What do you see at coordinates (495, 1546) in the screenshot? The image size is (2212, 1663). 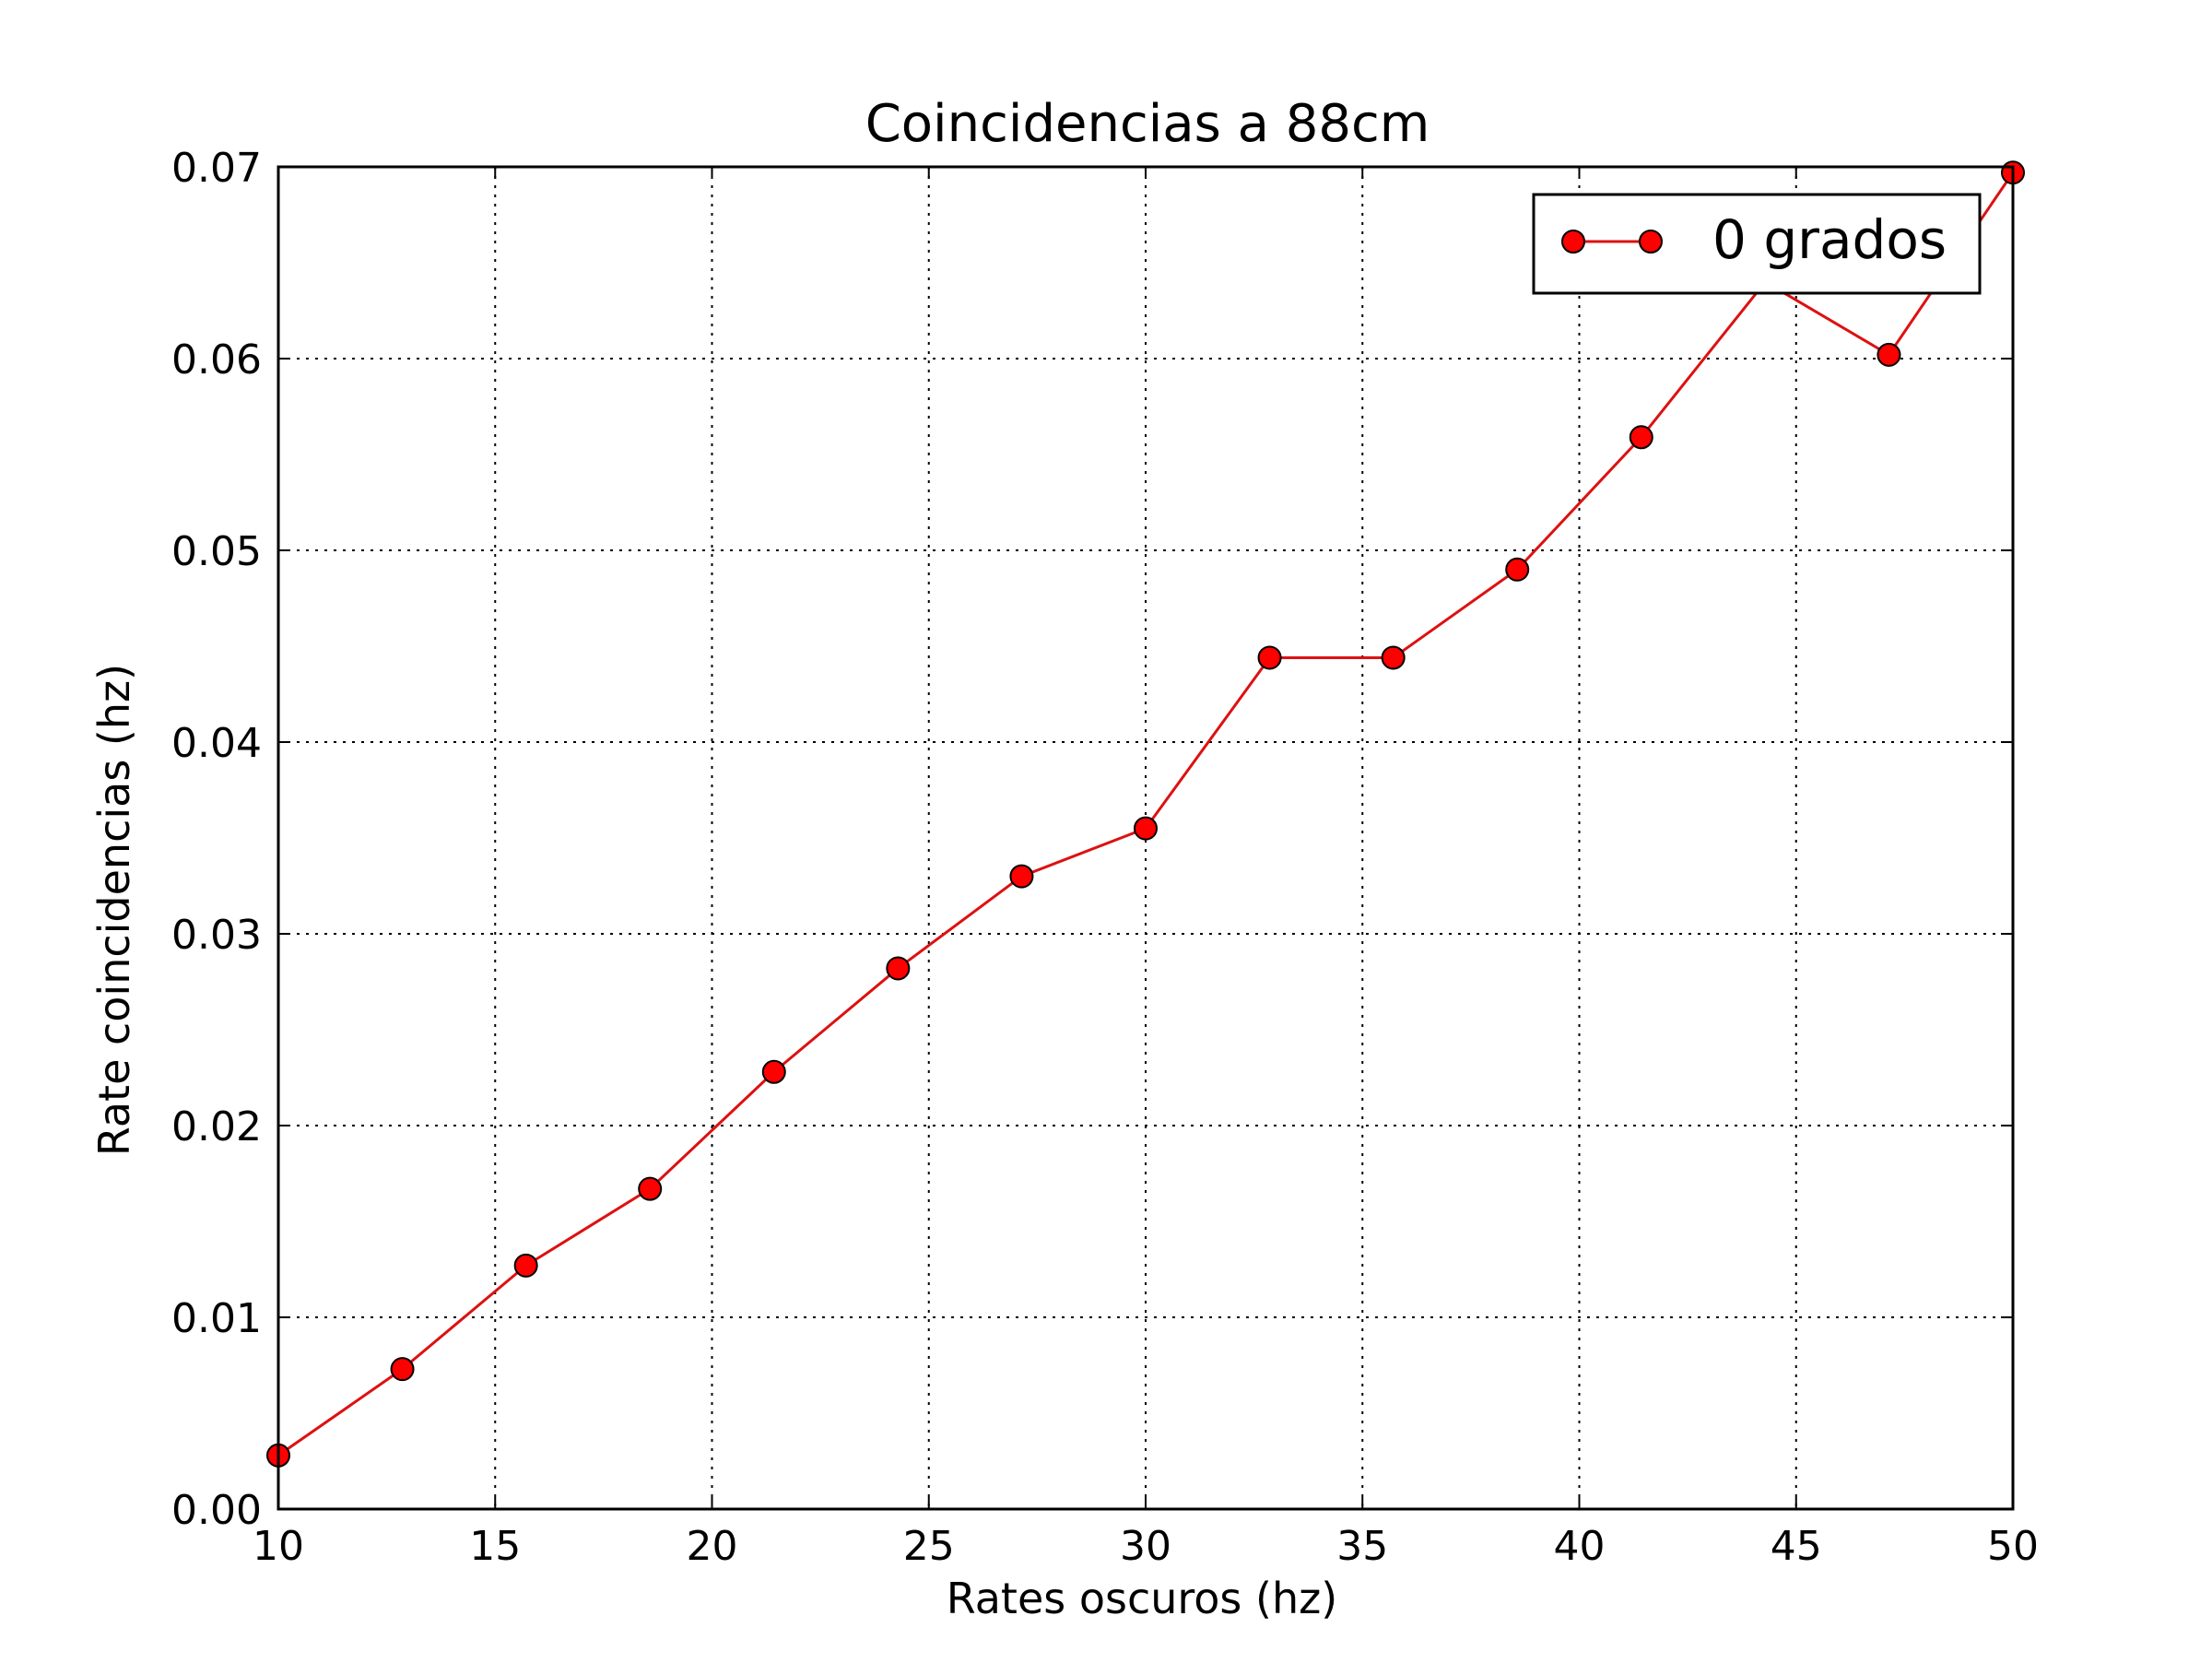 I see `x-tick-label: 15` at bounding box center [495, 1546].